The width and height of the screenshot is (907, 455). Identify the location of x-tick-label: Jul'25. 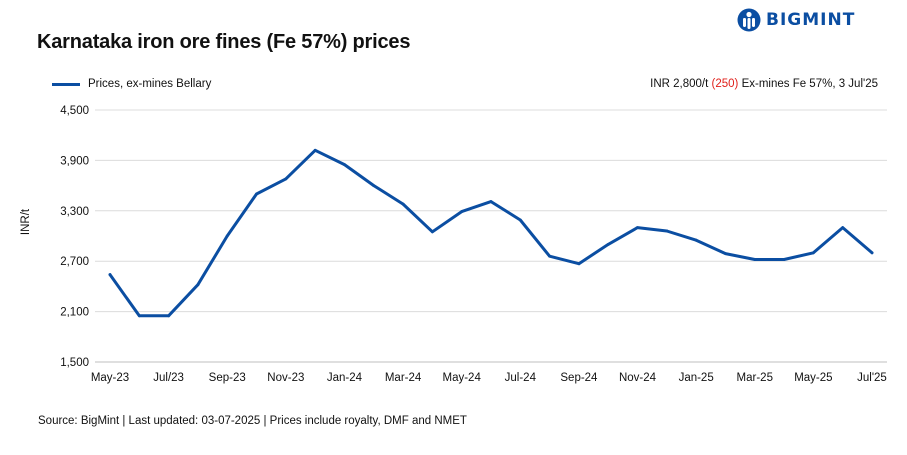
(872, 378).